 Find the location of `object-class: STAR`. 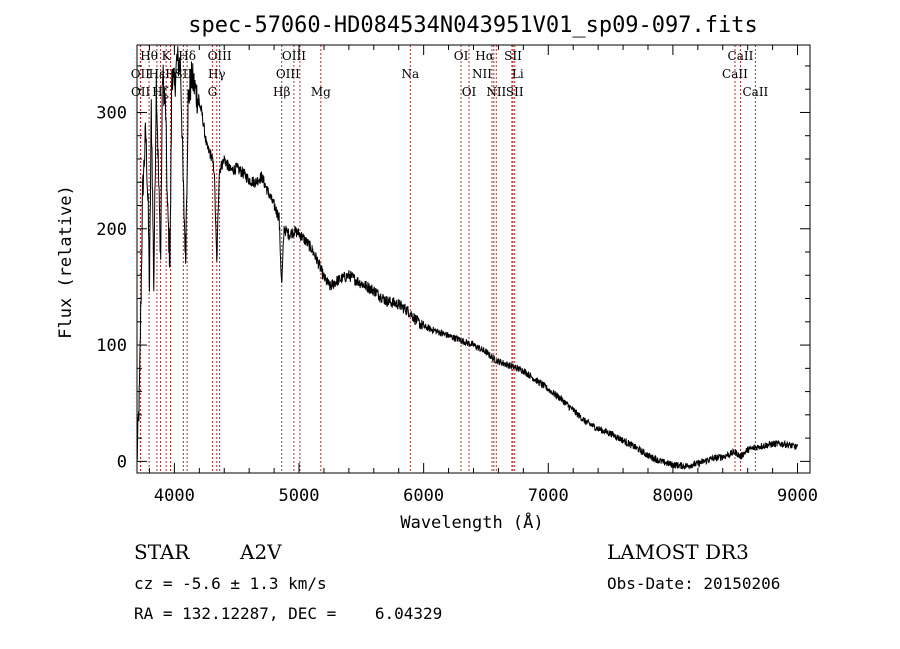

object-class: STAR is located at coordinates (162, 552).